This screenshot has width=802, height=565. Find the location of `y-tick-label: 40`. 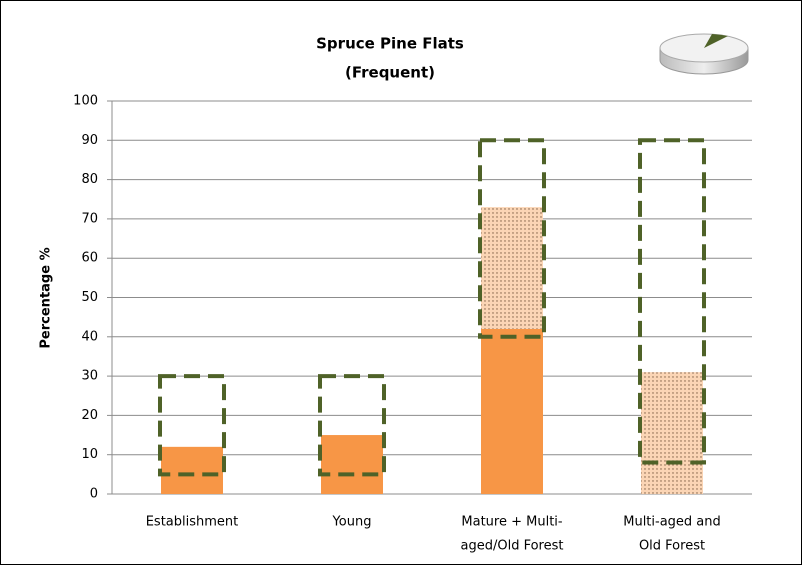

y-tick-label: 40 is located at coordinates (89, 336).